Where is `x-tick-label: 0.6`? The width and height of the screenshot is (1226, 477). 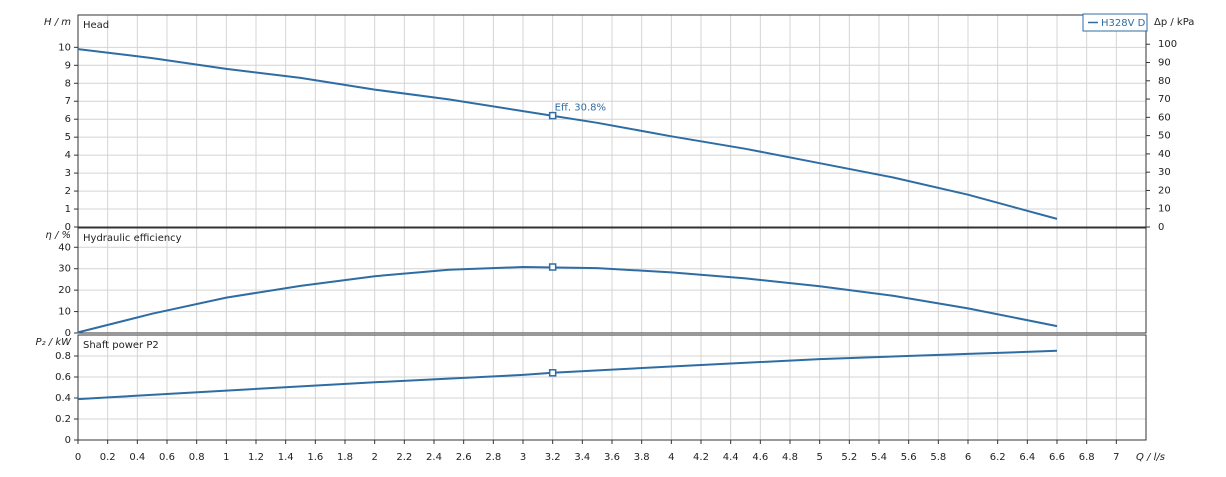 x-tick-label: 0.6 is located at coordinates (167, 457).